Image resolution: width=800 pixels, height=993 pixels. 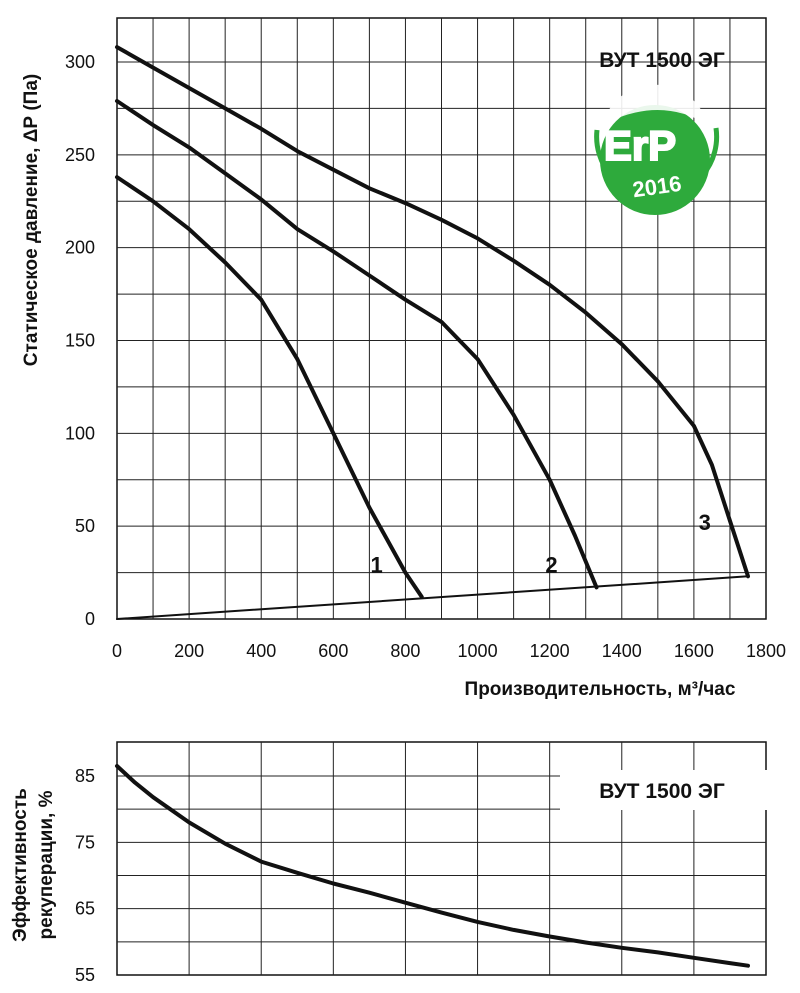 What do you see at coordinates (766, 651) in the screenshot?
I see `pressure-x-tick-label: 1800` at bounding box center [766, 651].